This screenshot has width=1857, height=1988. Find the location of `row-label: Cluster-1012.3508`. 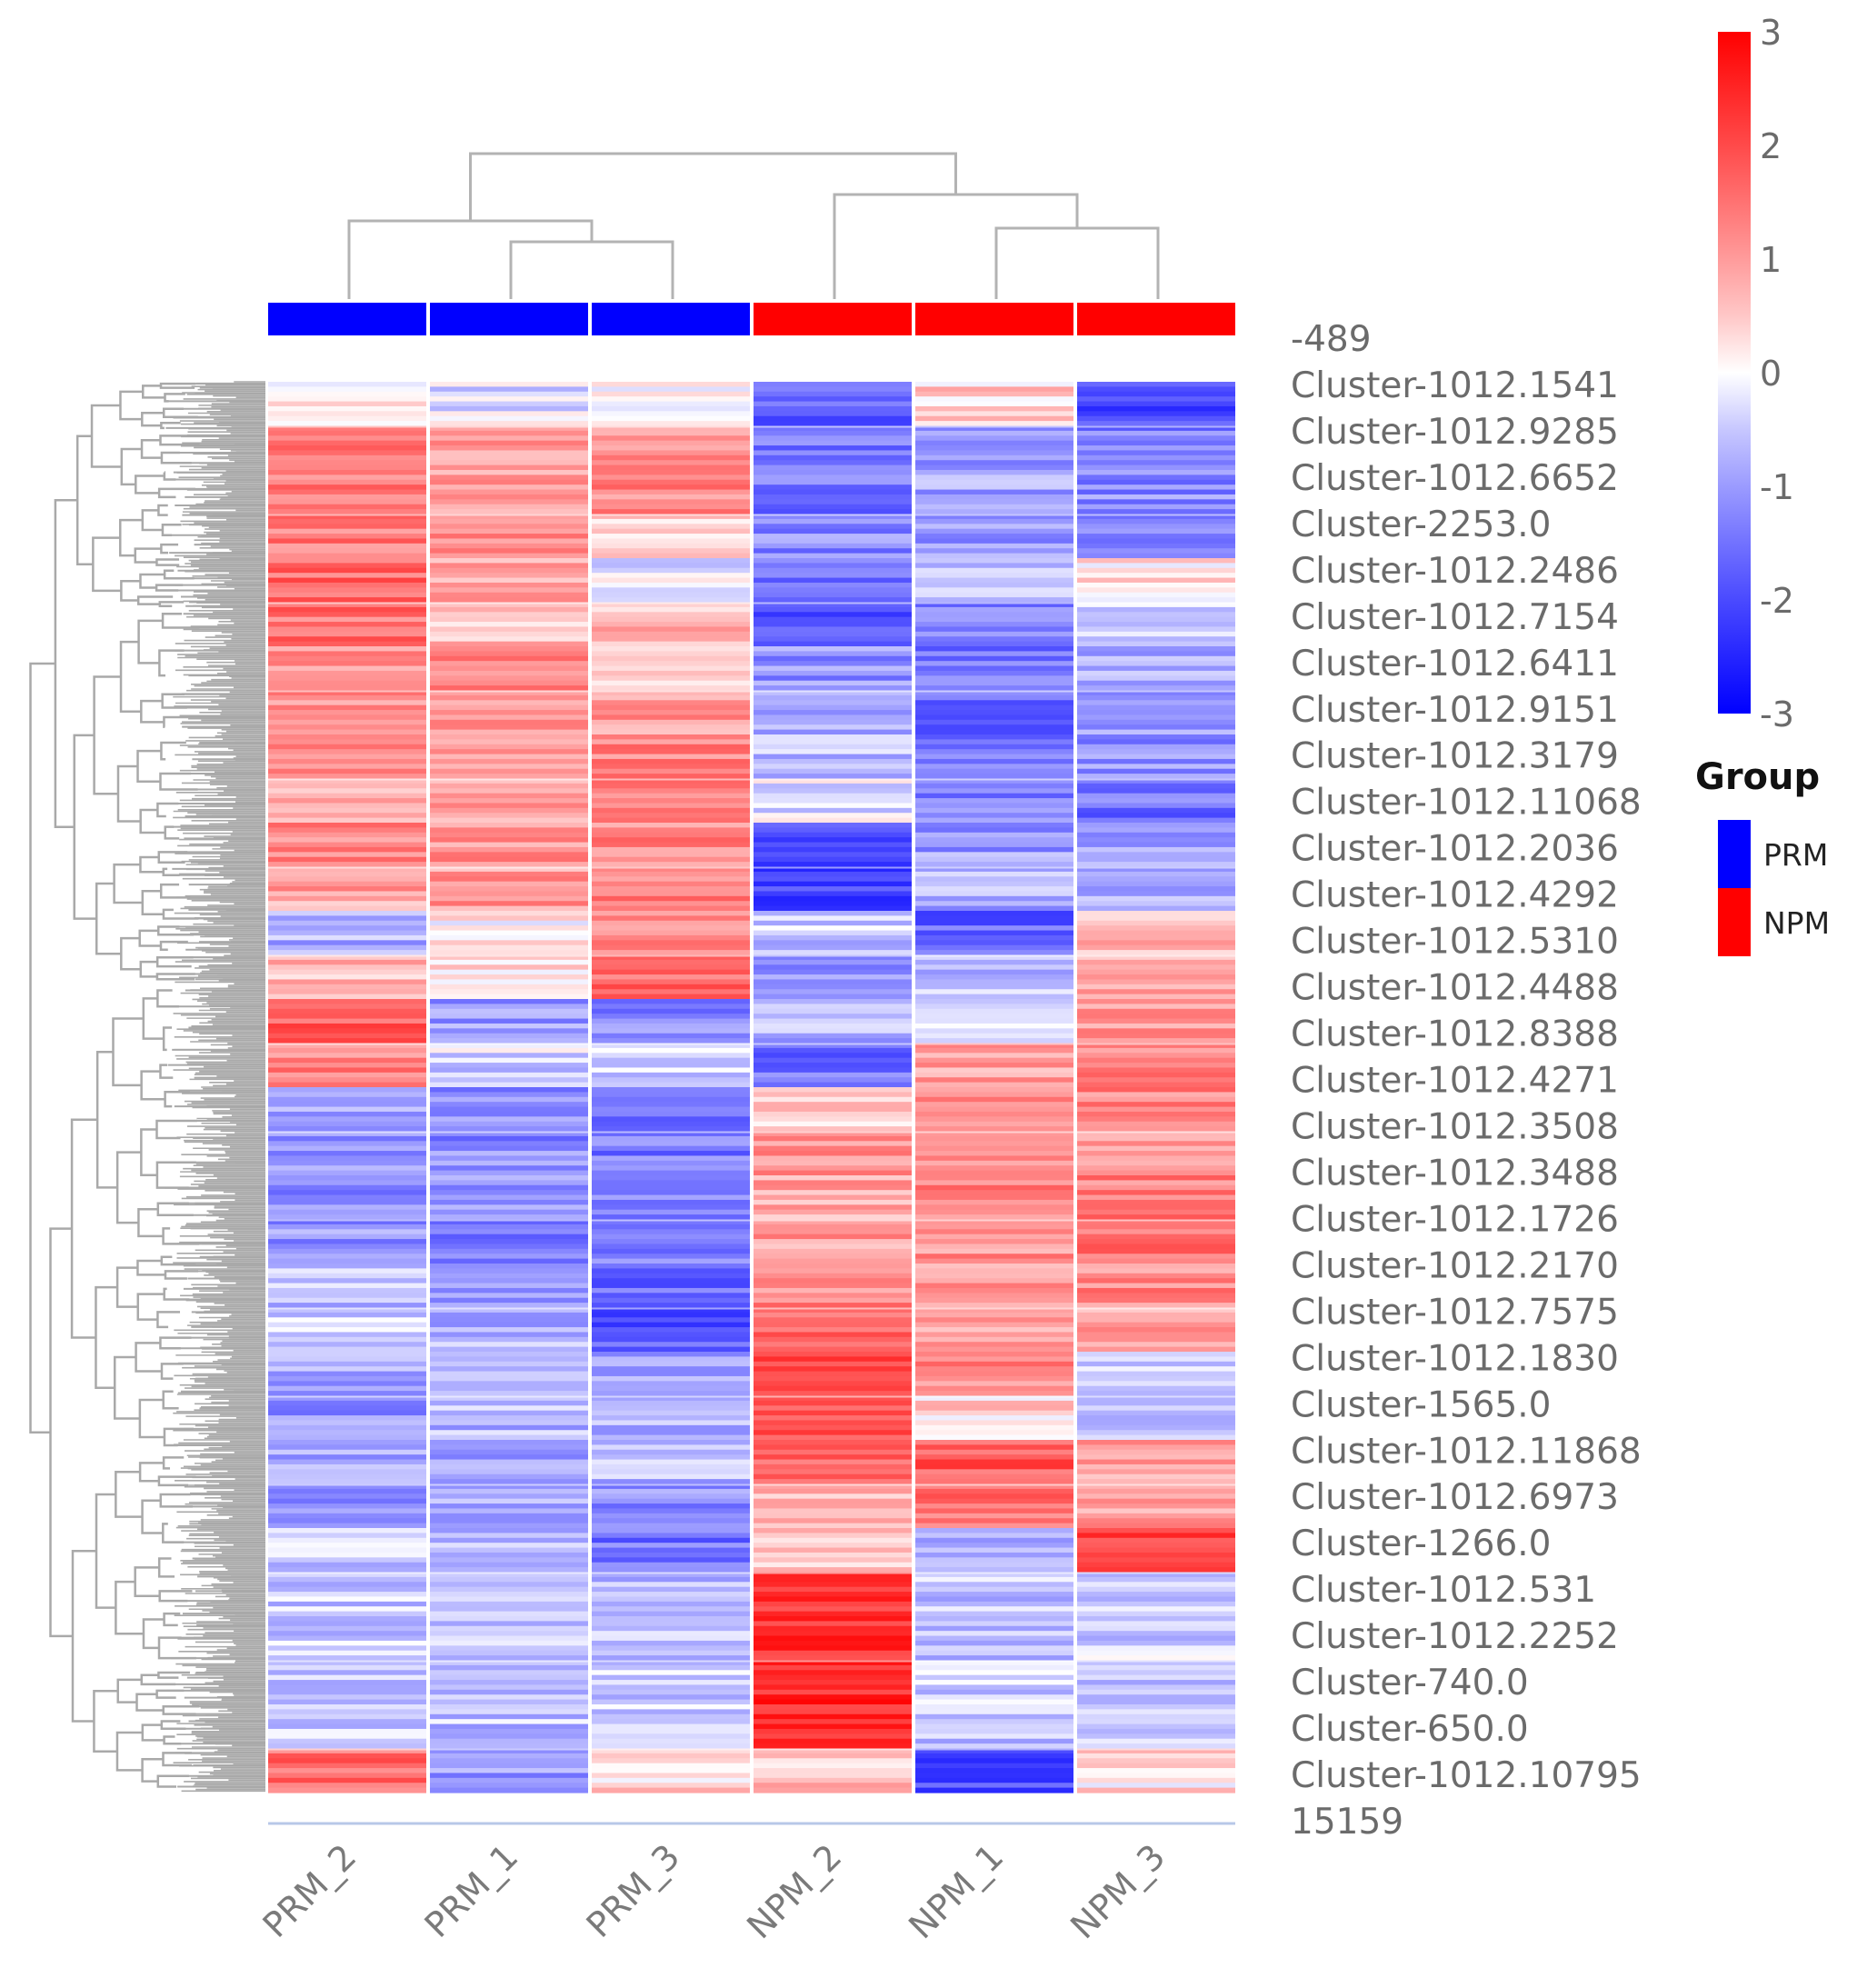

row-label: Cluster-1012.3508 is located at coordinates (1455, 1127).